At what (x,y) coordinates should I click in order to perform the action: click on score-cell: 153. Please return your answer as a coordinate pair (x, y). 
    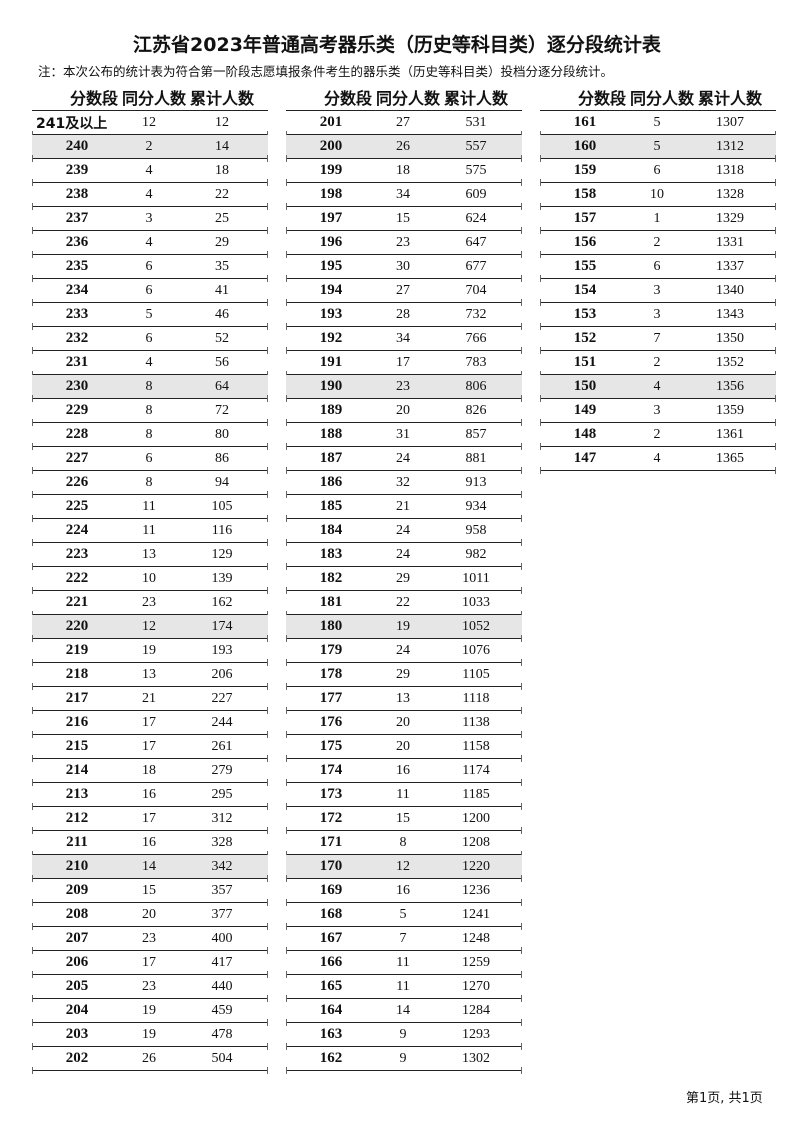
    Looking at the image, I should click on (585, 314).